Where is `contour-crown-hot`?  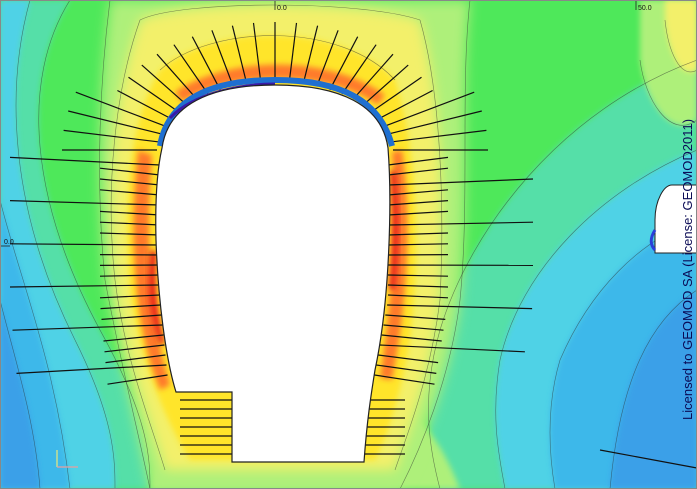 contour-crown-hot is located at coordinates (280, 84).